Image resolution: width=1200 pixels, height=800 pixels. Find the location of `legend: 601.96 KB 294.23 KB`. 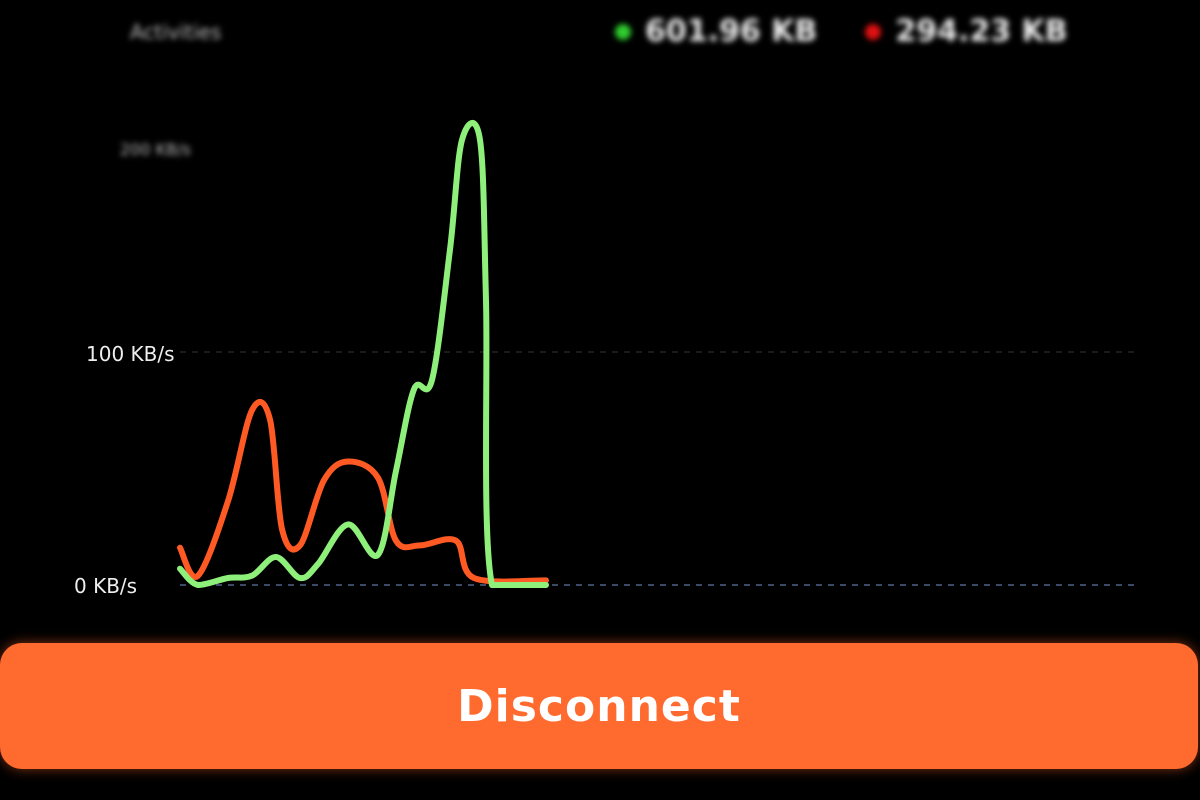

legend: 601.96 KB 294.23 KB is located at coordinates (841, 31).